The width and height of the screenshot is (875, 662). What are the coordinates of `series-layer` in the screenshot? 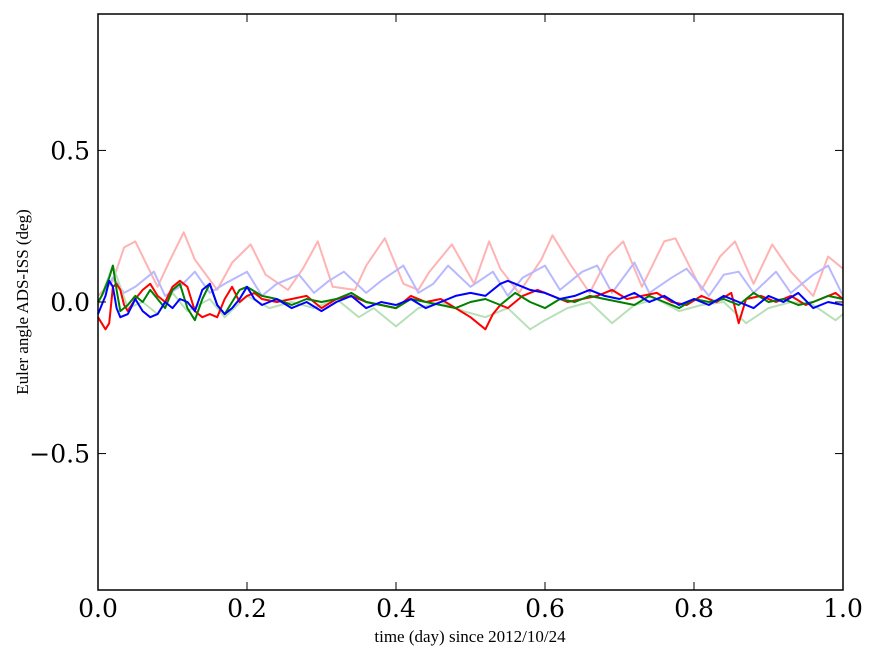 It's located at (470, 281).